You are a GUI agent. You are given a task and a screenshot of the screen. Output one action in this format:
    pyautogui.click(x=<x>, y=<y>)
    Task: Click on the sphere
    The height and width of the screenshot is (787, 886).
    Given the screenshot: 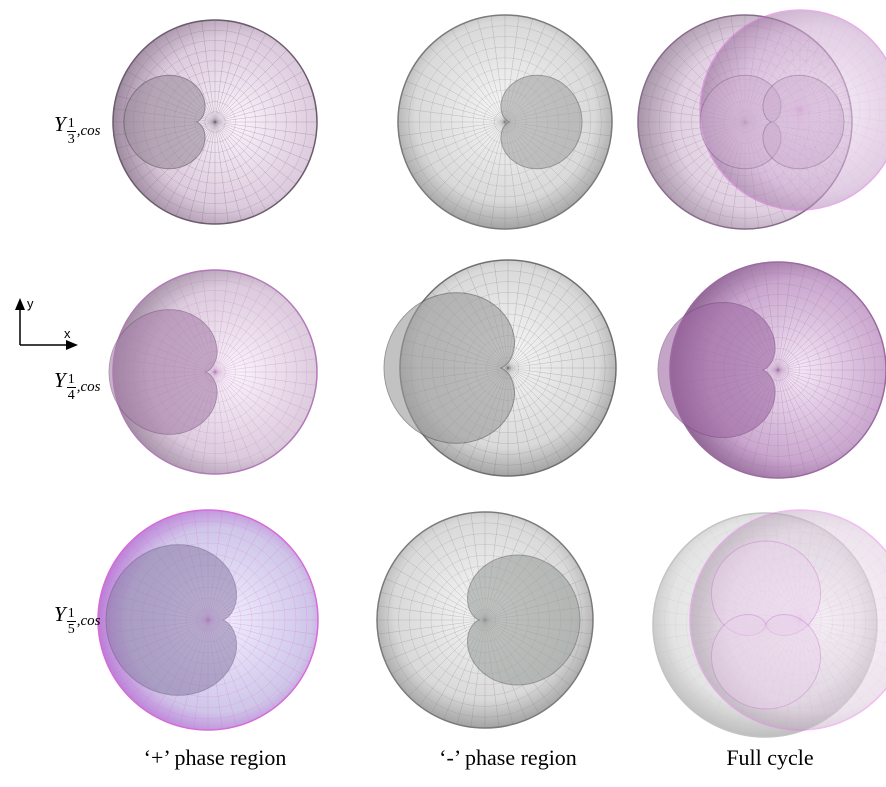 What is the action you would take?
    pyautogui.click(x=787, y=620)
    